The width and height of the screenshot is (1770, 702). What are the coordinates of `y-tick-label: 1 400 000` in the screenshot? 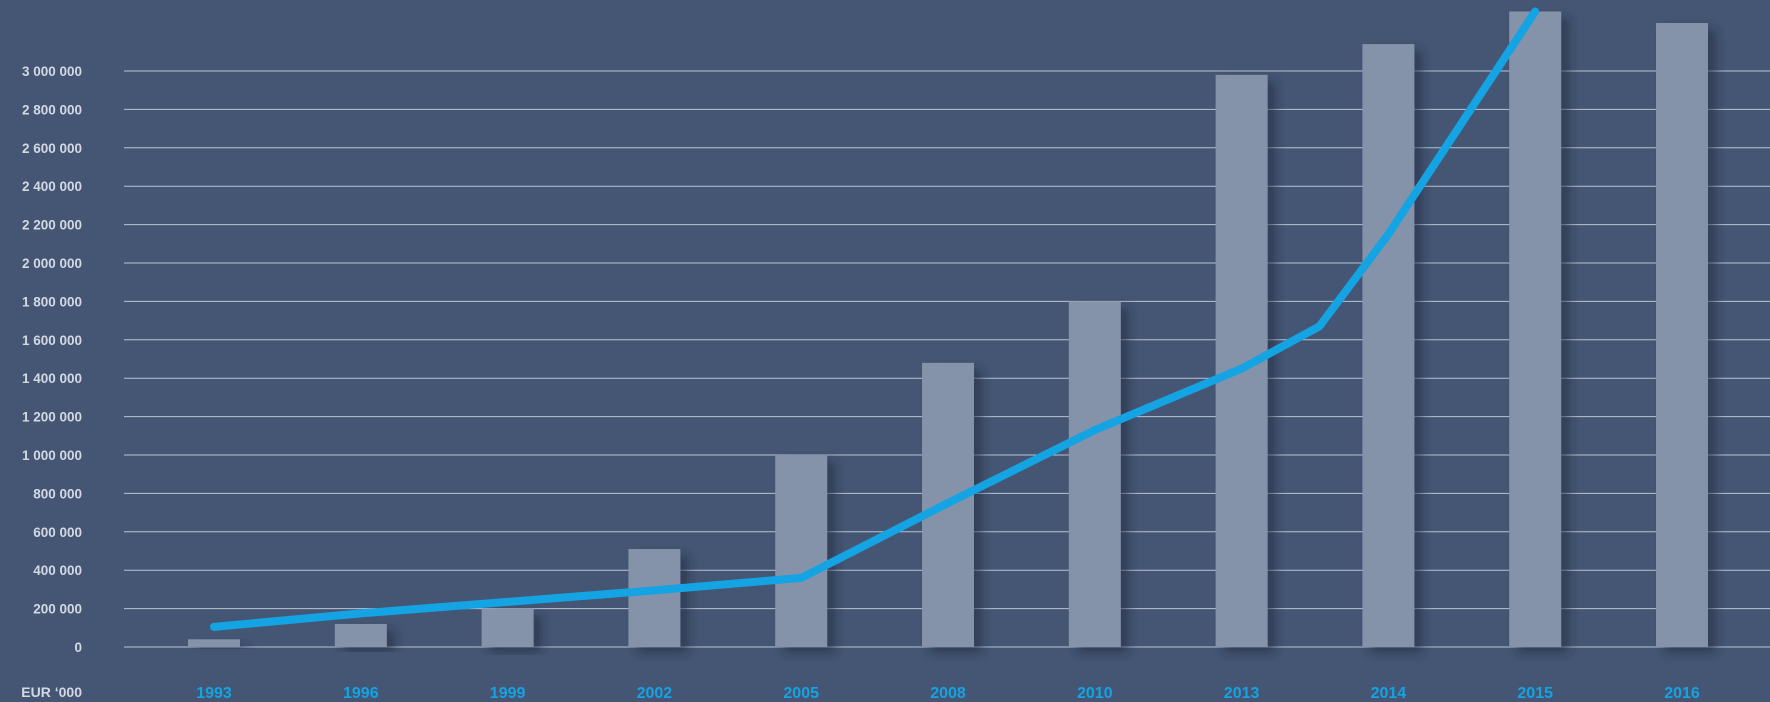 It's located at (52, 378).